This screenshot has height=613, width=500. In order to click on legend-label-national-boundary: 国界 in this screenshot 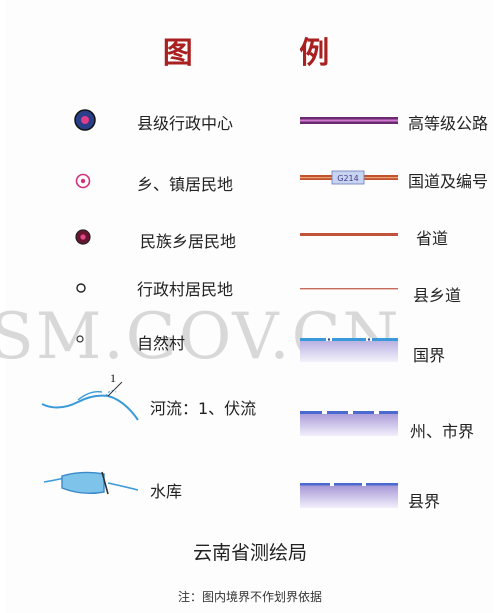, I will do `click(429, 355)`.